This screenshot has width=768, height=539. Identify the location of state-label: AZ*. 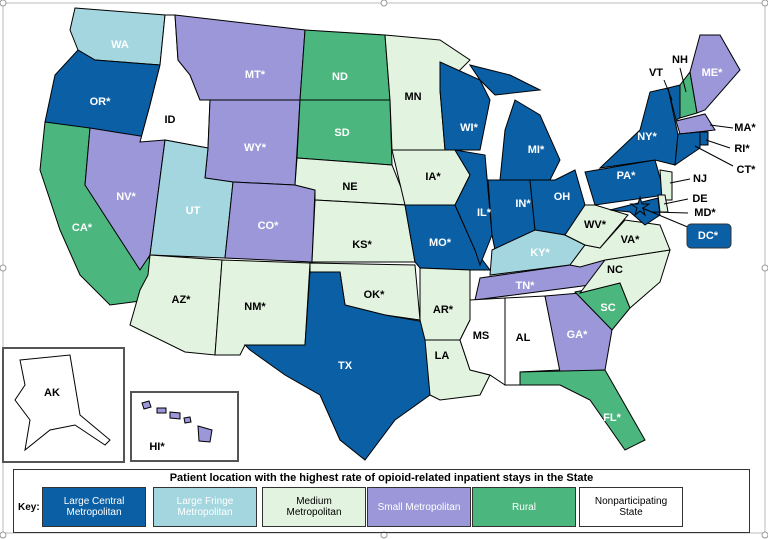
(182, 300).